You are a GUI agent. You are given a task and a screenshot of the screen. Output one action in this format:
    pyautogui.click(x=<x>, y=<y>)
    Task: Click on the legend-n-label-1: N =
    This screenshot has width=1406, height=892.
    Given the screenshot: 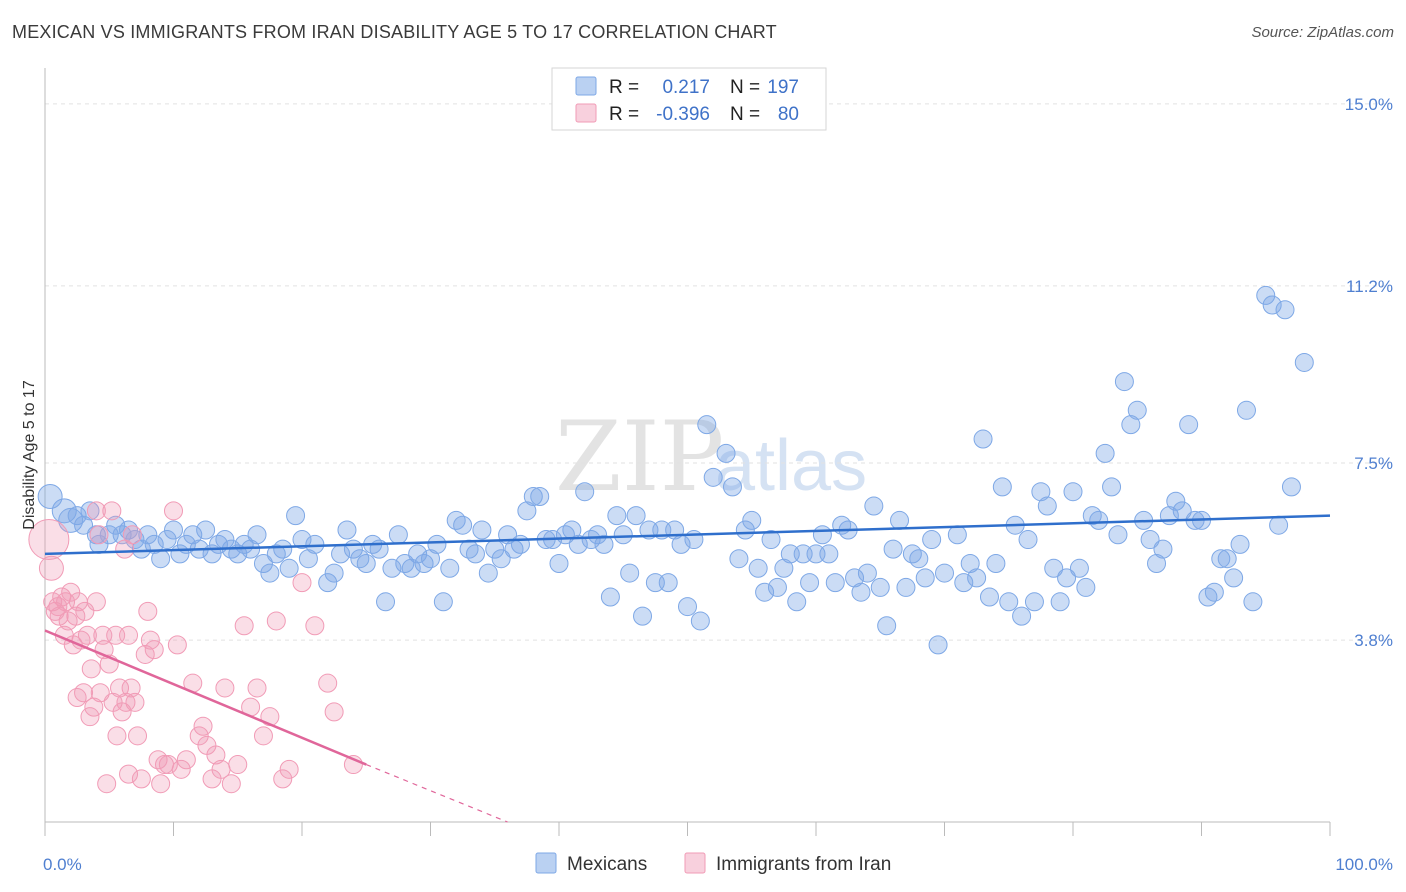 What is the action you would take?
    pyautogui.click(x=745, y=114)
    